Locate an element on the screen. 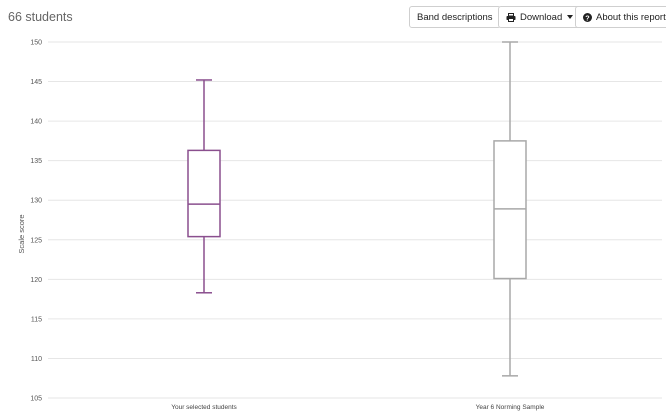  question-circle-icon: ? is located at coordinates (587, 17).